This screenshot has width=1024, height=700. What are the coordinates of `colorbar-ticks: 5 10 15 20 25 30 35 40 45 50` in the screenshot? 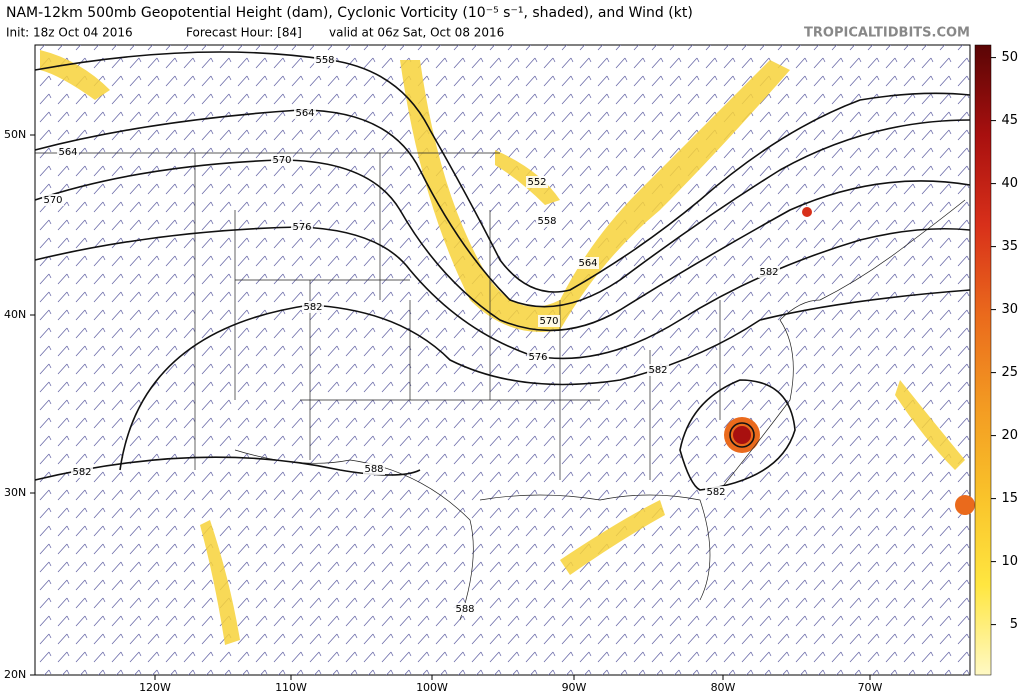 It's located at (1004, 341).